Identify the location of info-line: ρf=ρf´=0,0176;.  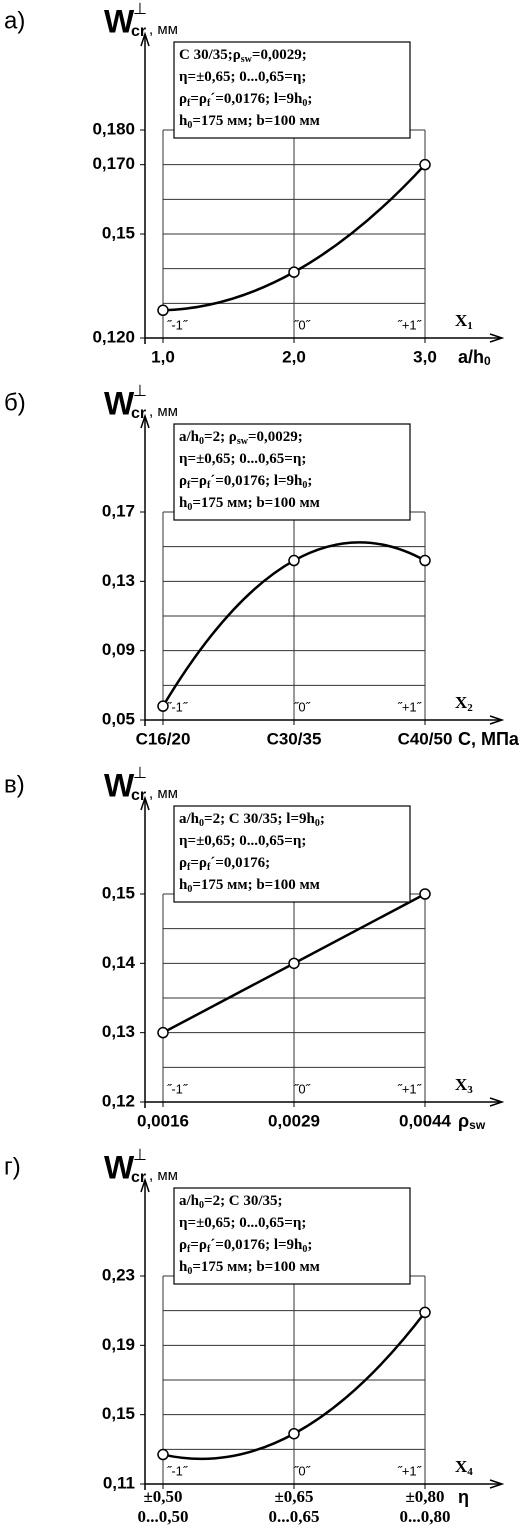
(224, 864).